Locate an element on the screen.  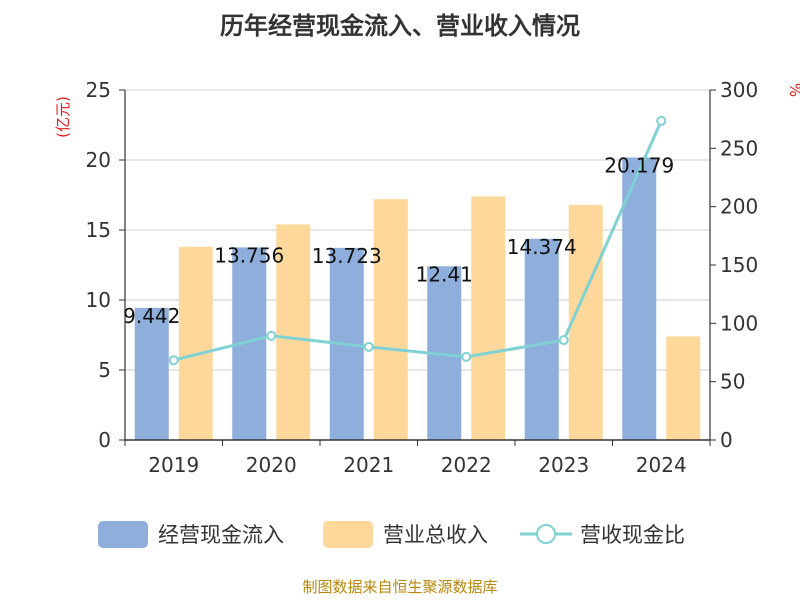
left-axis-tick-label: 15 is located at coordinates (98, 230).